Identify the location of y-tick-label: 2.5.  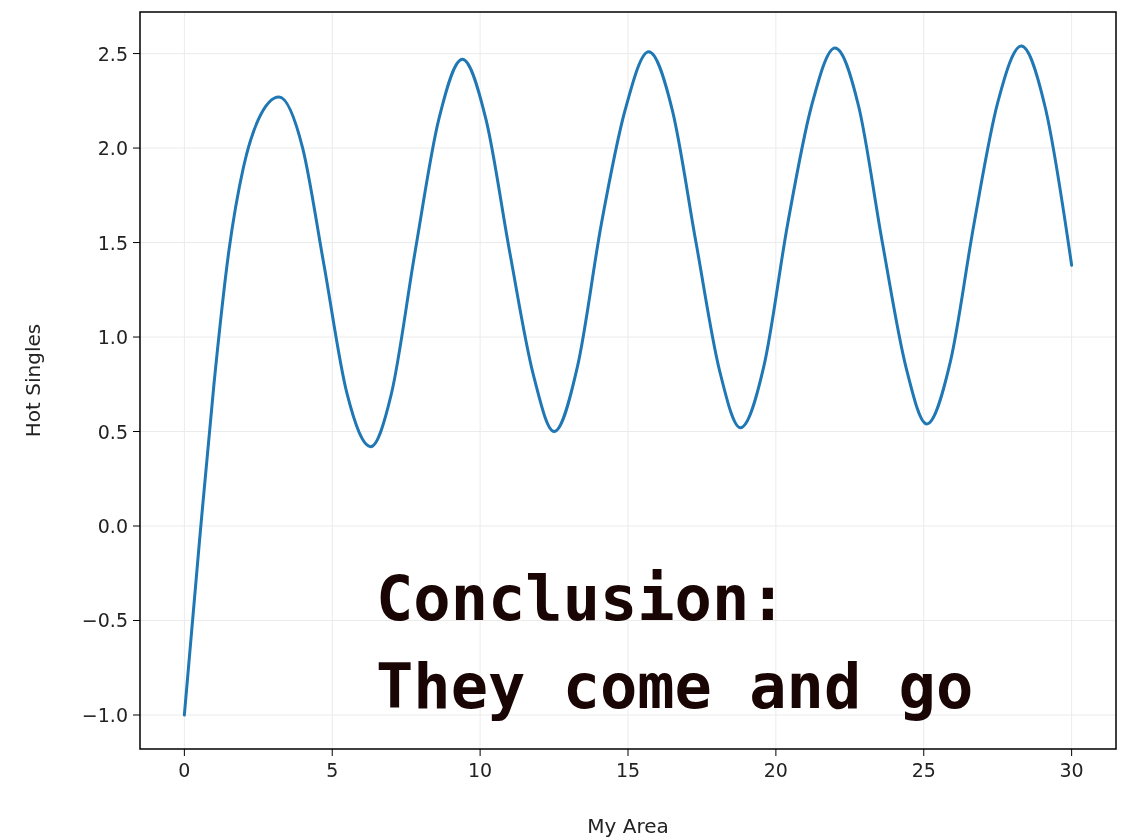
(112, 53).